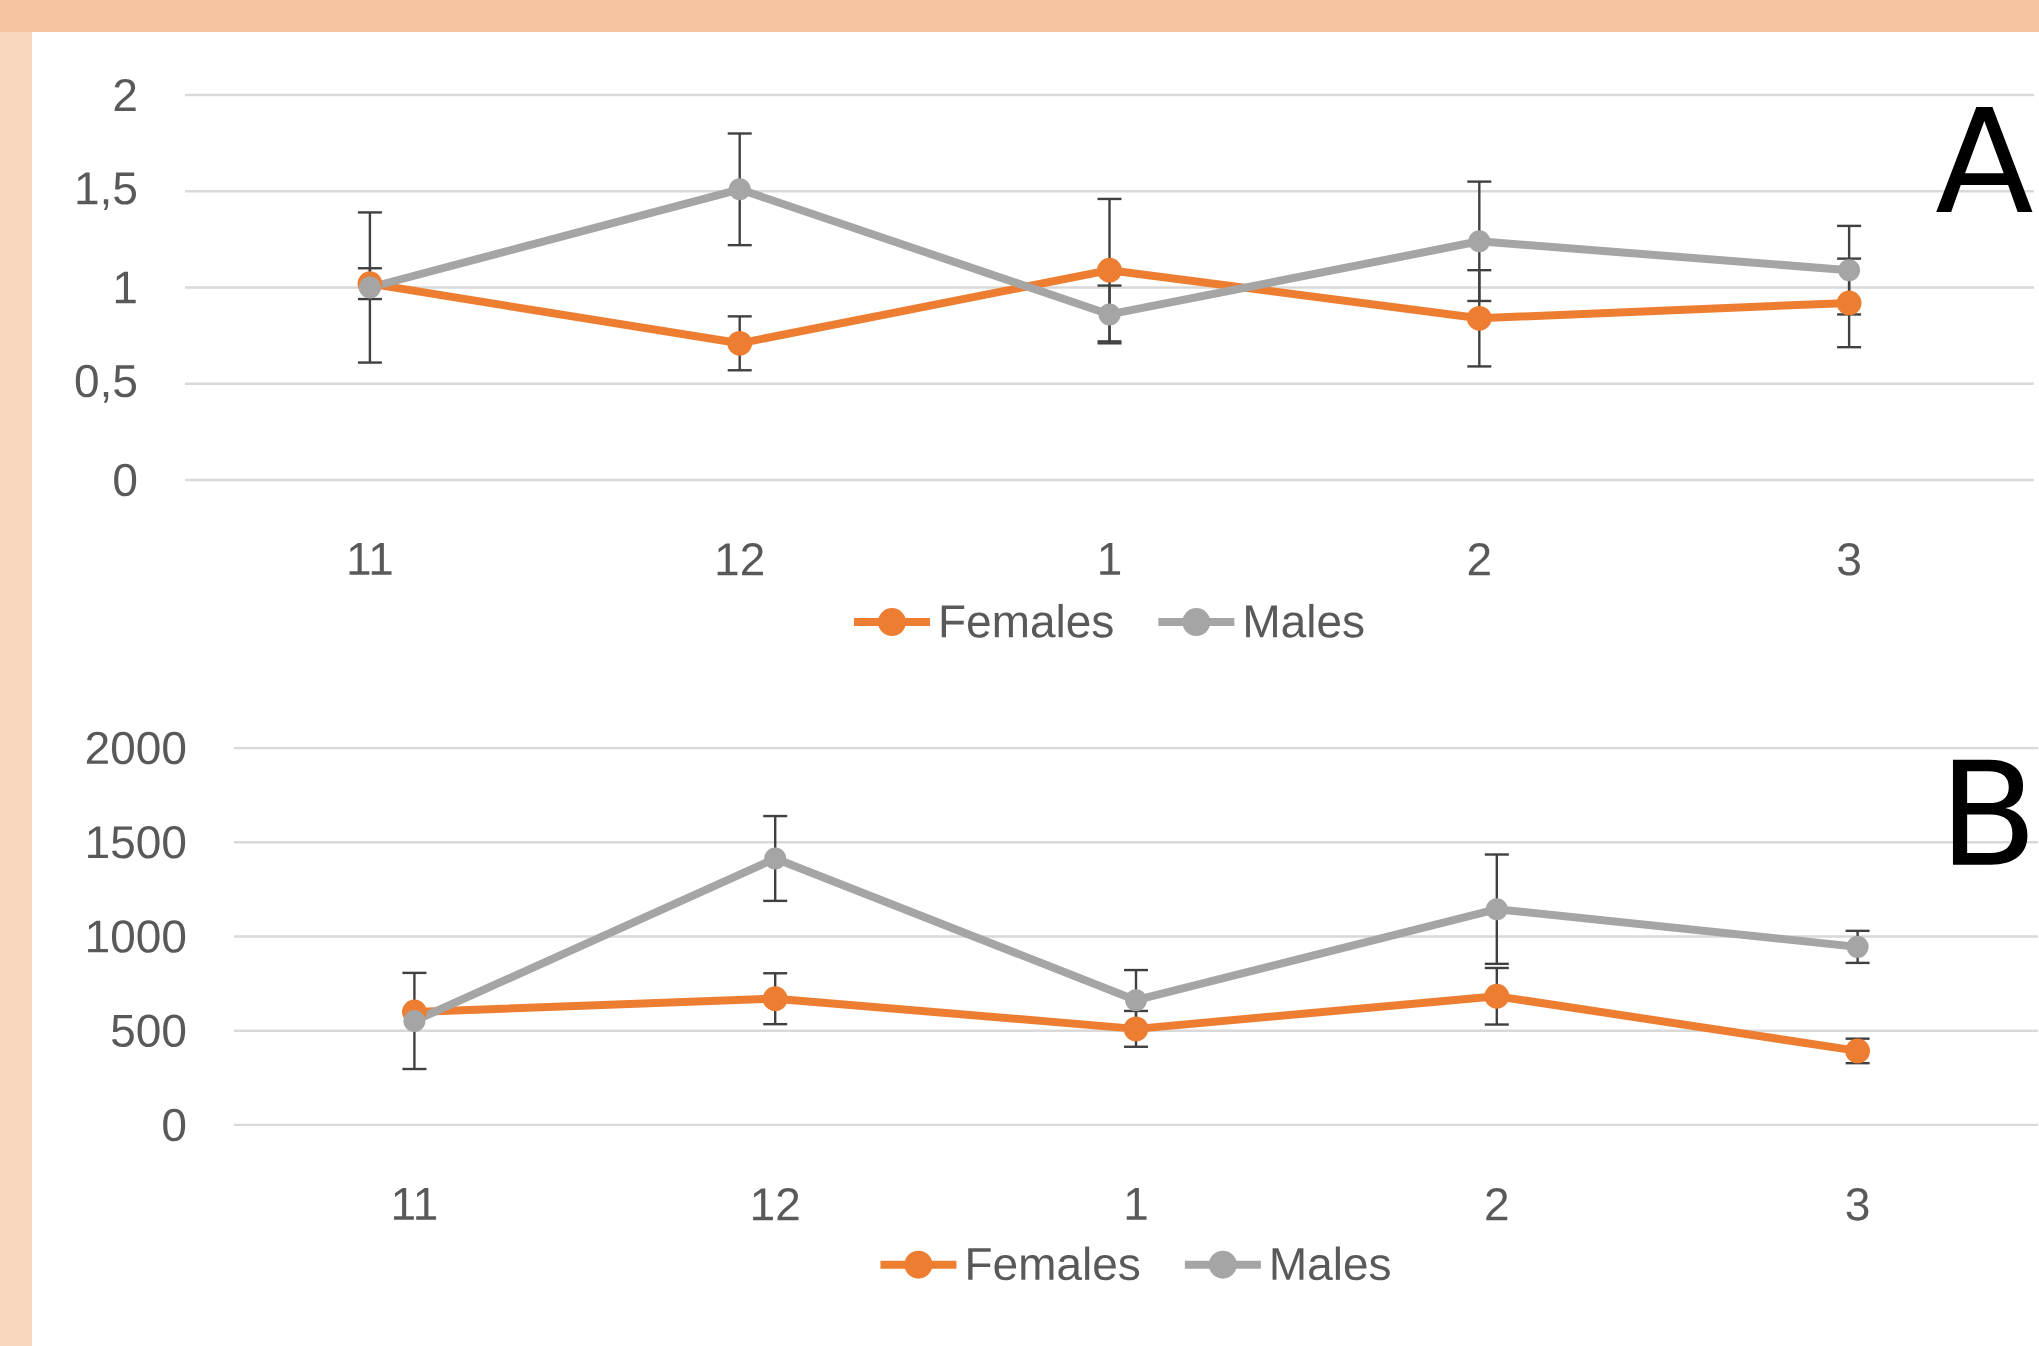 The image size is (2039, 1346). I want to click on y-tick-label: 1000, so click(137, 936).